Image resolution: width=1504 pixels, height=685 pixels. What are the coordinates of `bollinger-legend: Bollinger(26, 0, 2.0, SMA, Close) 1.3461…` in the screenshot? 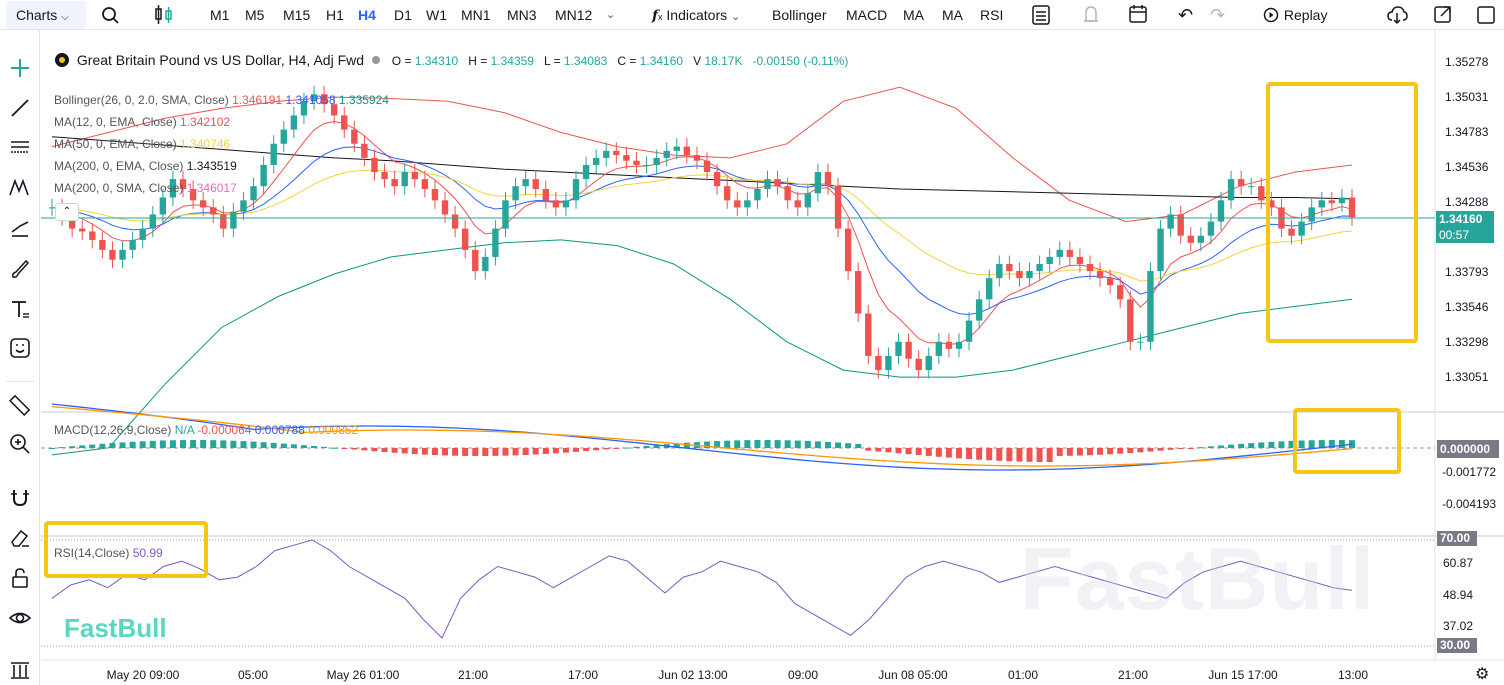 It's located at (221, 100).